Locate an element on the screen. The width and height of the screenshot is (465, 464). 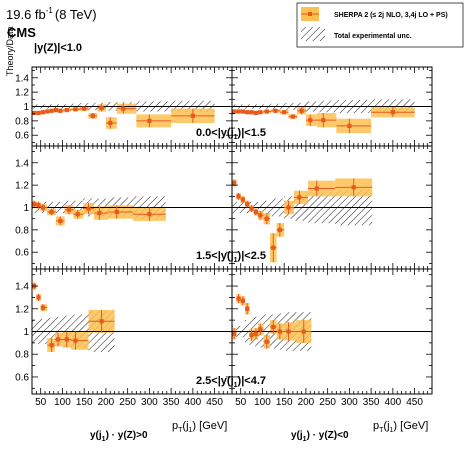
panel-top-left: 1.4 1.2 1 0.8 0.6 is located at coordinates (124, 106).